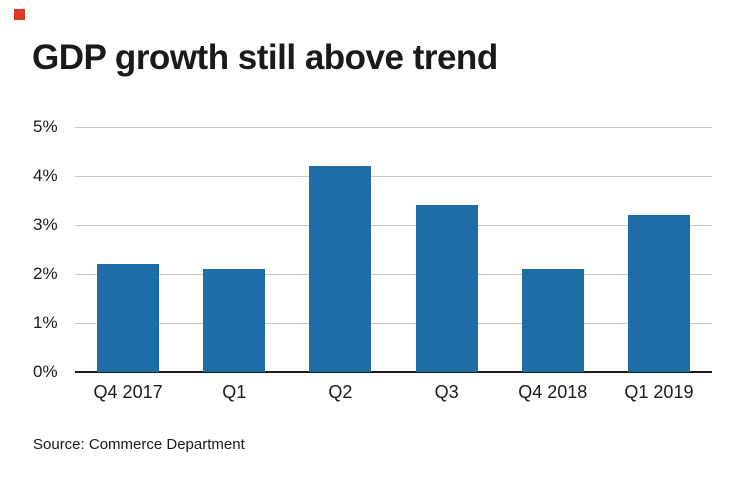  Describe the element at coordinates (393, 392) in the screenshot. I see `x-axis: Q4 2017 Q1 Q2 Q3 Q4 2018 Q1 2019` at that location.